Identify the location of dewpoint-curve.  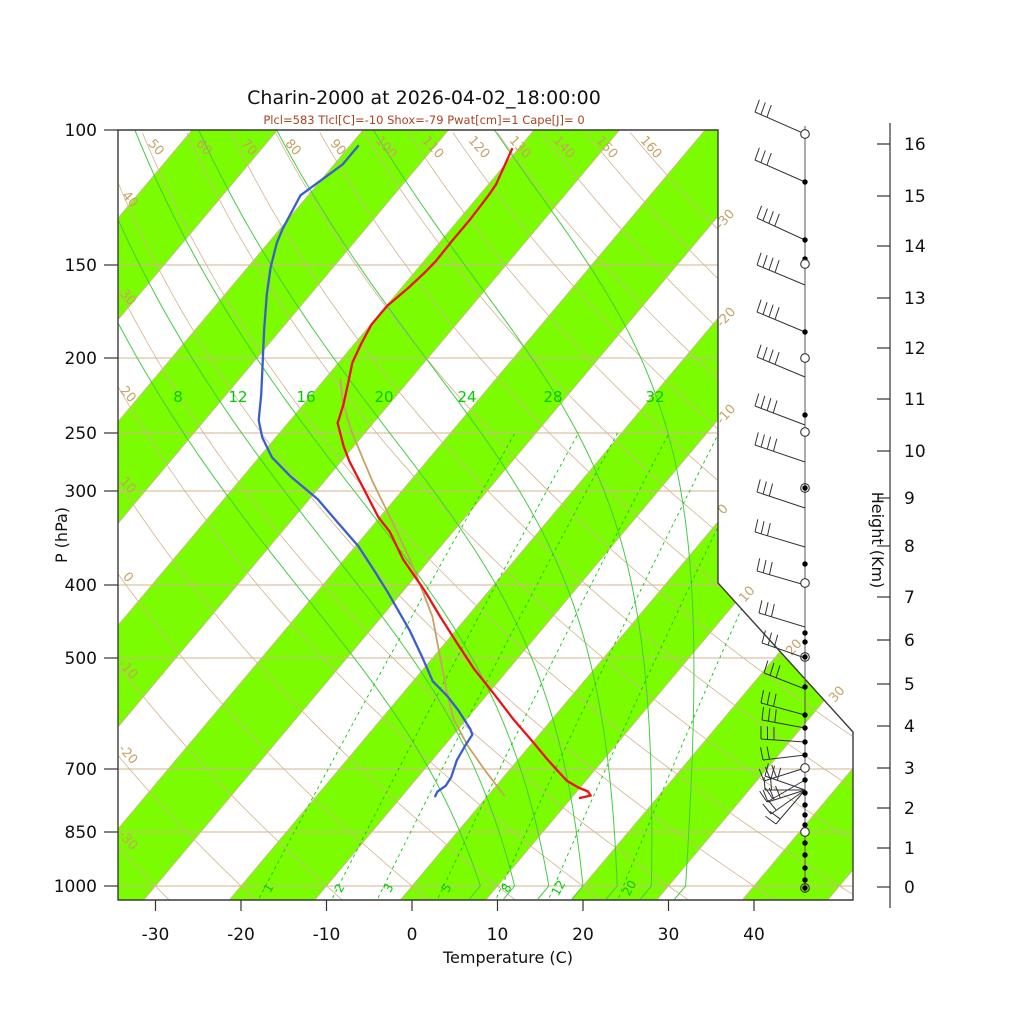
(365, 471).